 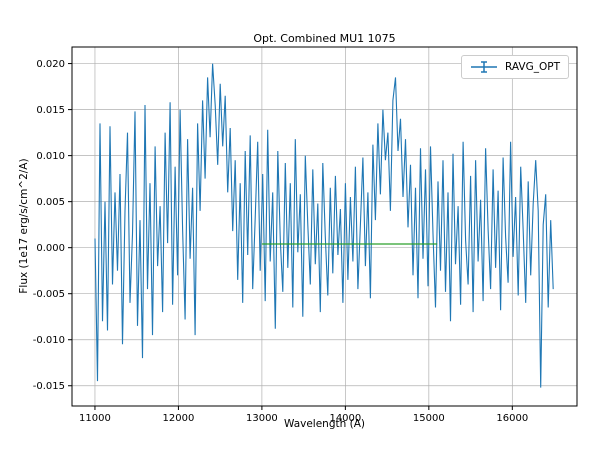 I want to click on legend: RAVG_OPT, so click(x=515, y=67).